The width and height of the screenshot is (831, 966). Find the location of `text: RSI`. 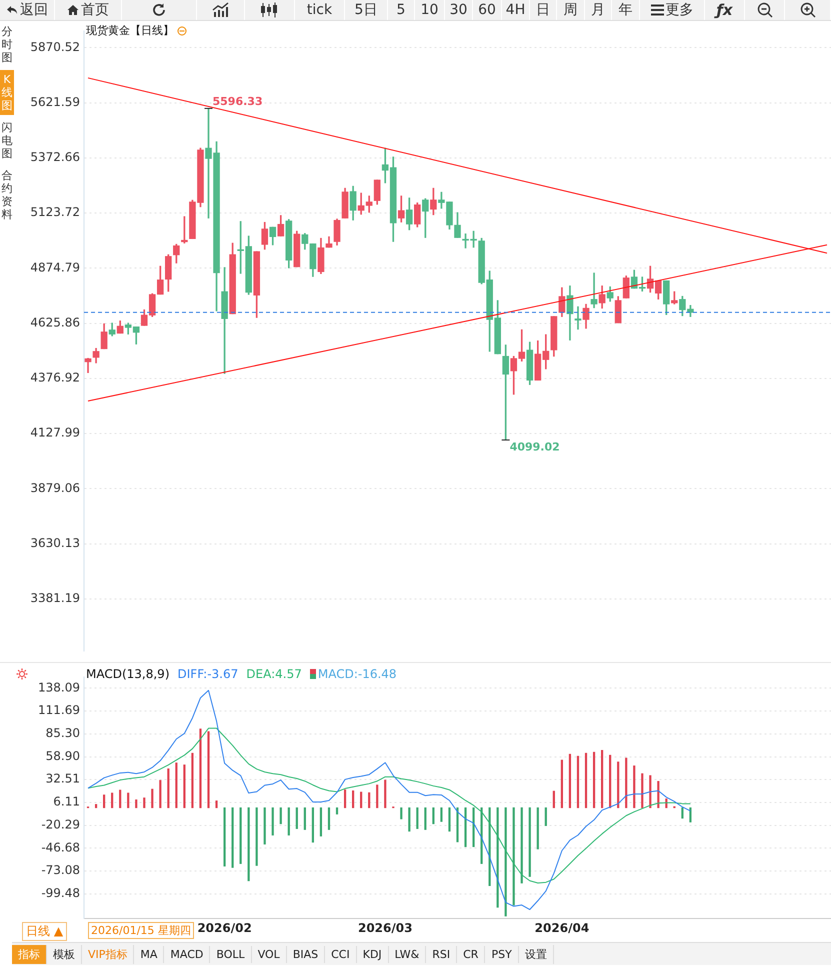

text: RSI is located at coordinates (442, 954).